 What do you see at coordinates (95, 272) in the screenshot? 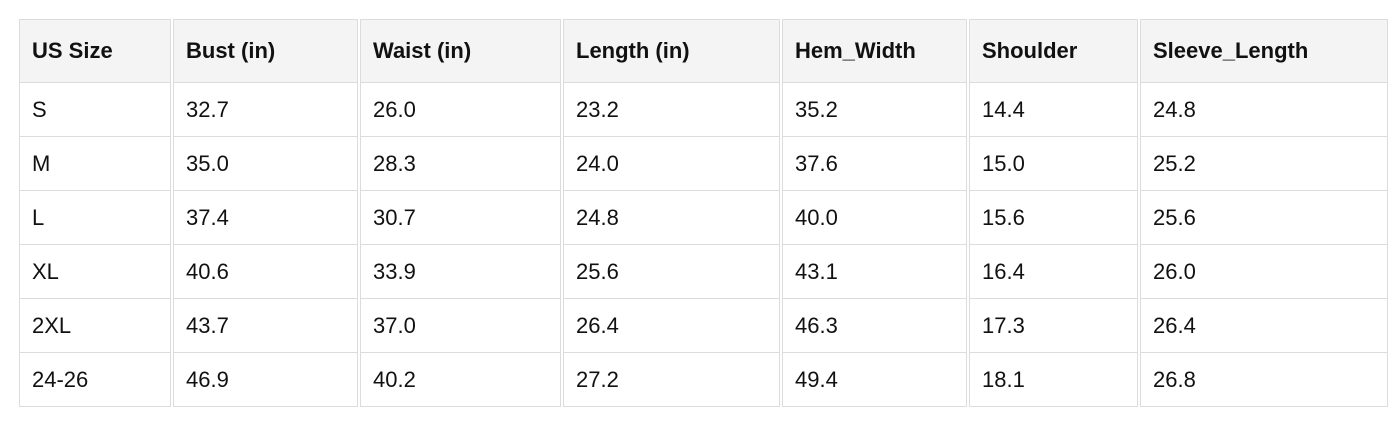
I see `table-cell: XL` at bounding box center [95, 272].